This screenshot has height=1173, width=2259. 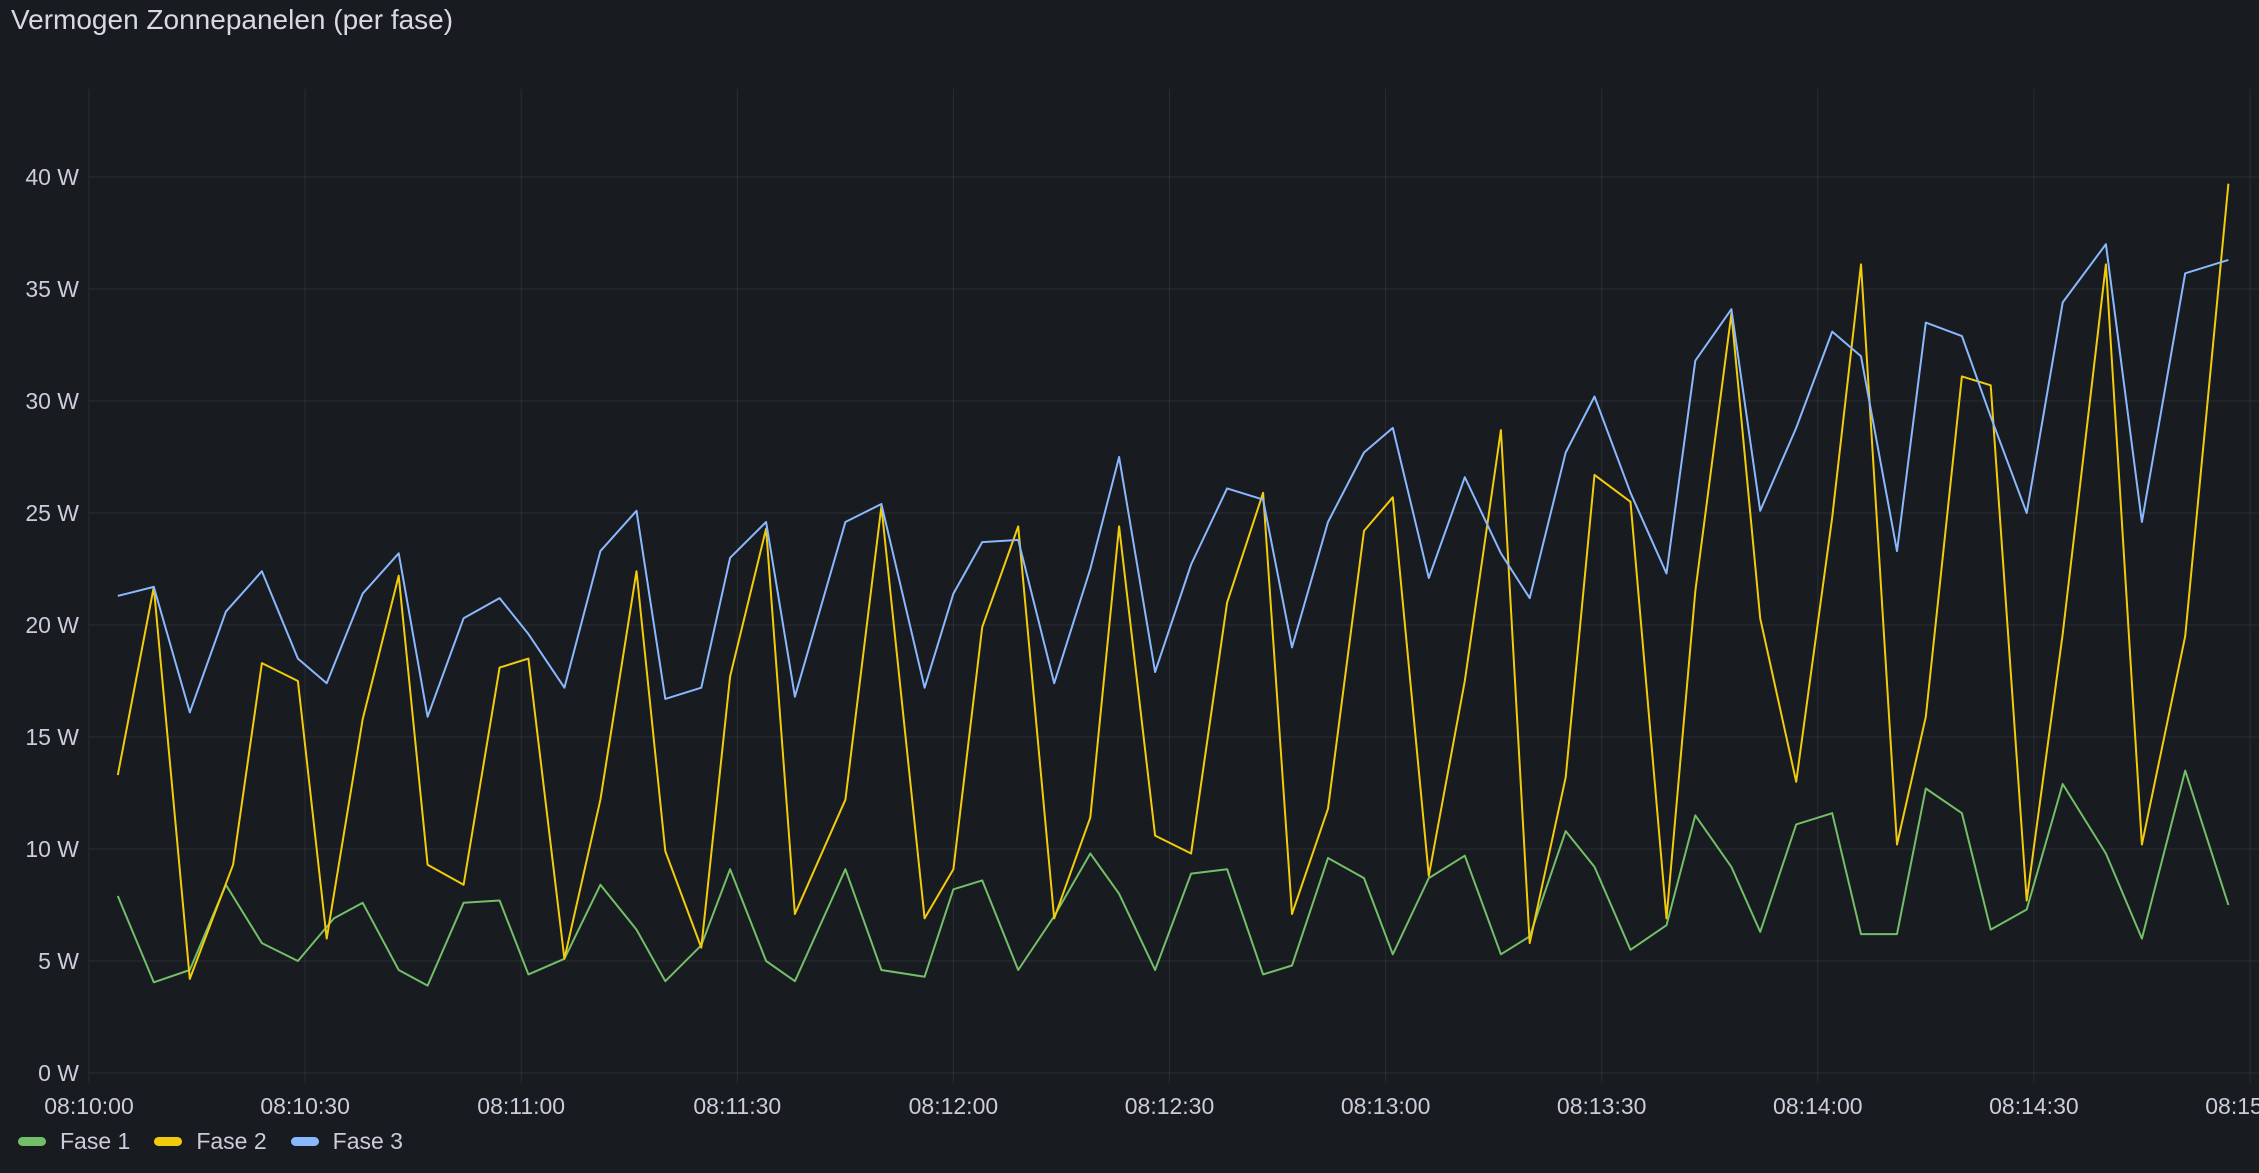 What do you see at coordinates (2034, 1106) in the screenshot?
I see `x-tick-label: 08:14:30` at bounding box center [2034, 1106].